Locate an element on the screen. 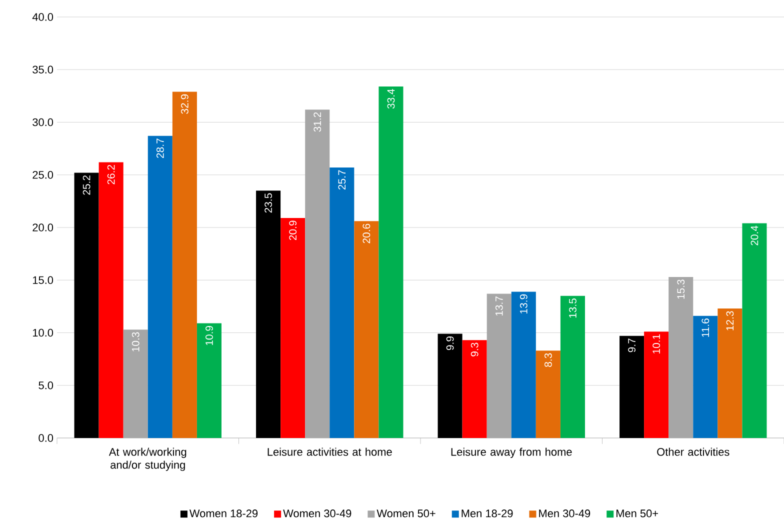 The height and width of the screenshot is (524, 784). data-label: 13.9 is located at coordinates (524, 304).